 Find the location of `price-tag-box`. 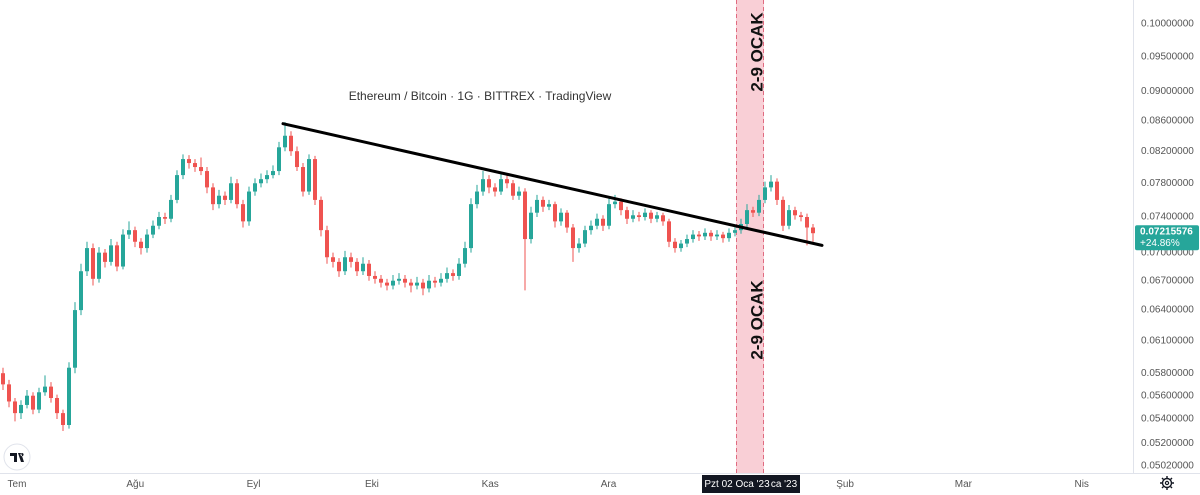

price-tag-box is located at coordinates (1167, 238).